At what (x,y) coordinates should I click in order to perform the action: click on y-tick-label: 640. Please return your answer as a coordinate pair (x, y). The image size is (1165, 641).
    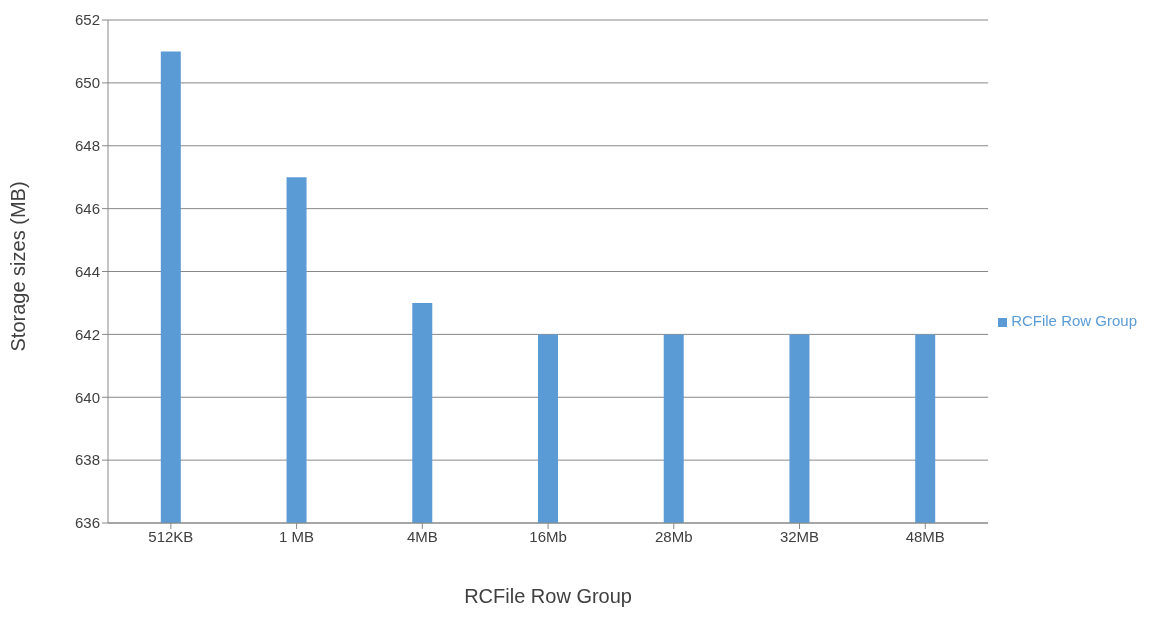
    Looking at the image, I should click on (87, 397).